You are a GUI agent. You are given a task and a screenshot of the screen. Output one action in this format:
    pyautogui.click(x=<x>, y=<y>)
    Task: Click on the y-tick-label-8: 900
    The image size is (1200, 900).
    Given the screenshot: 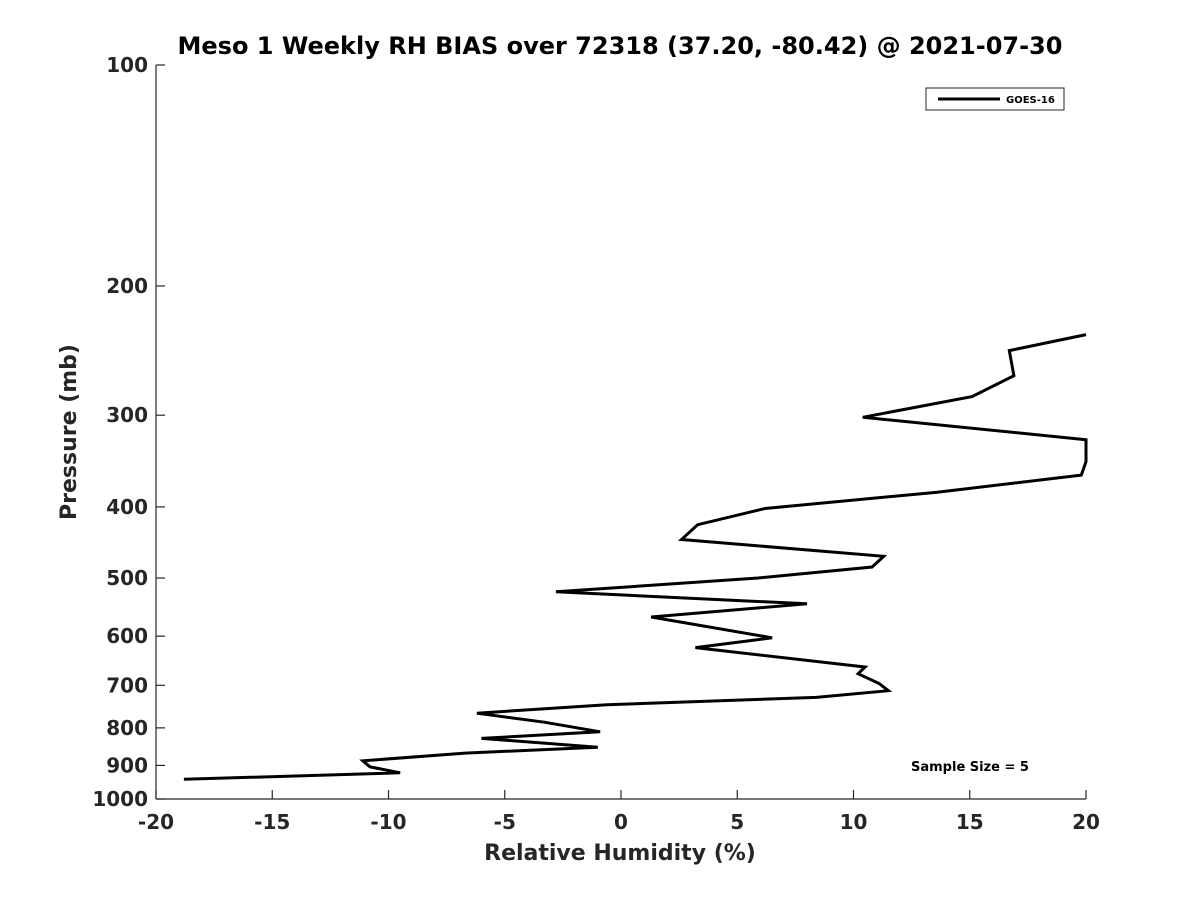 What is the action you would take?
    pyautogui.click(x=127, y=765)
    